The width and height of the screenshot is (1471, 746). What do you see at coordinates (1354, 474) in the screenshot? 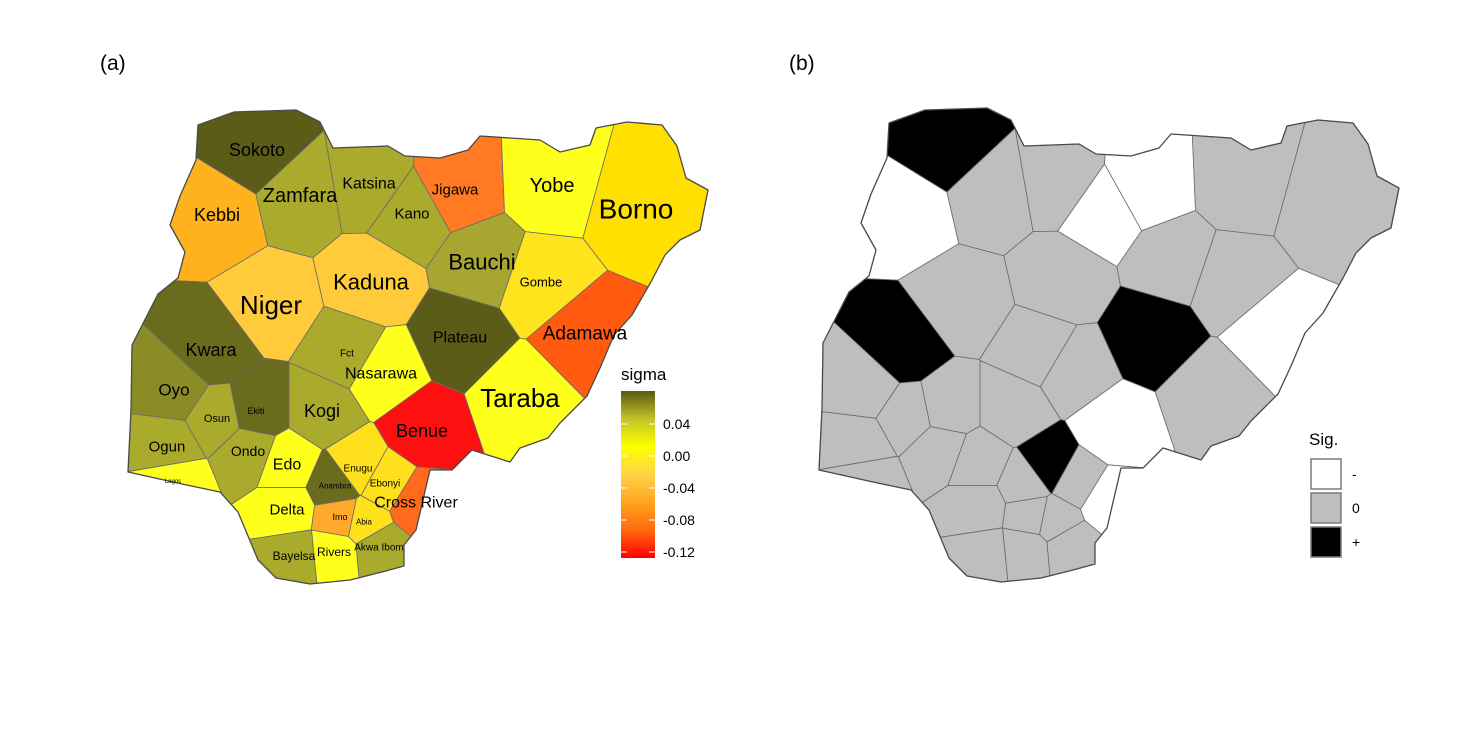
I see `sig-legend-label: -` at bounding box center [1354, 474].